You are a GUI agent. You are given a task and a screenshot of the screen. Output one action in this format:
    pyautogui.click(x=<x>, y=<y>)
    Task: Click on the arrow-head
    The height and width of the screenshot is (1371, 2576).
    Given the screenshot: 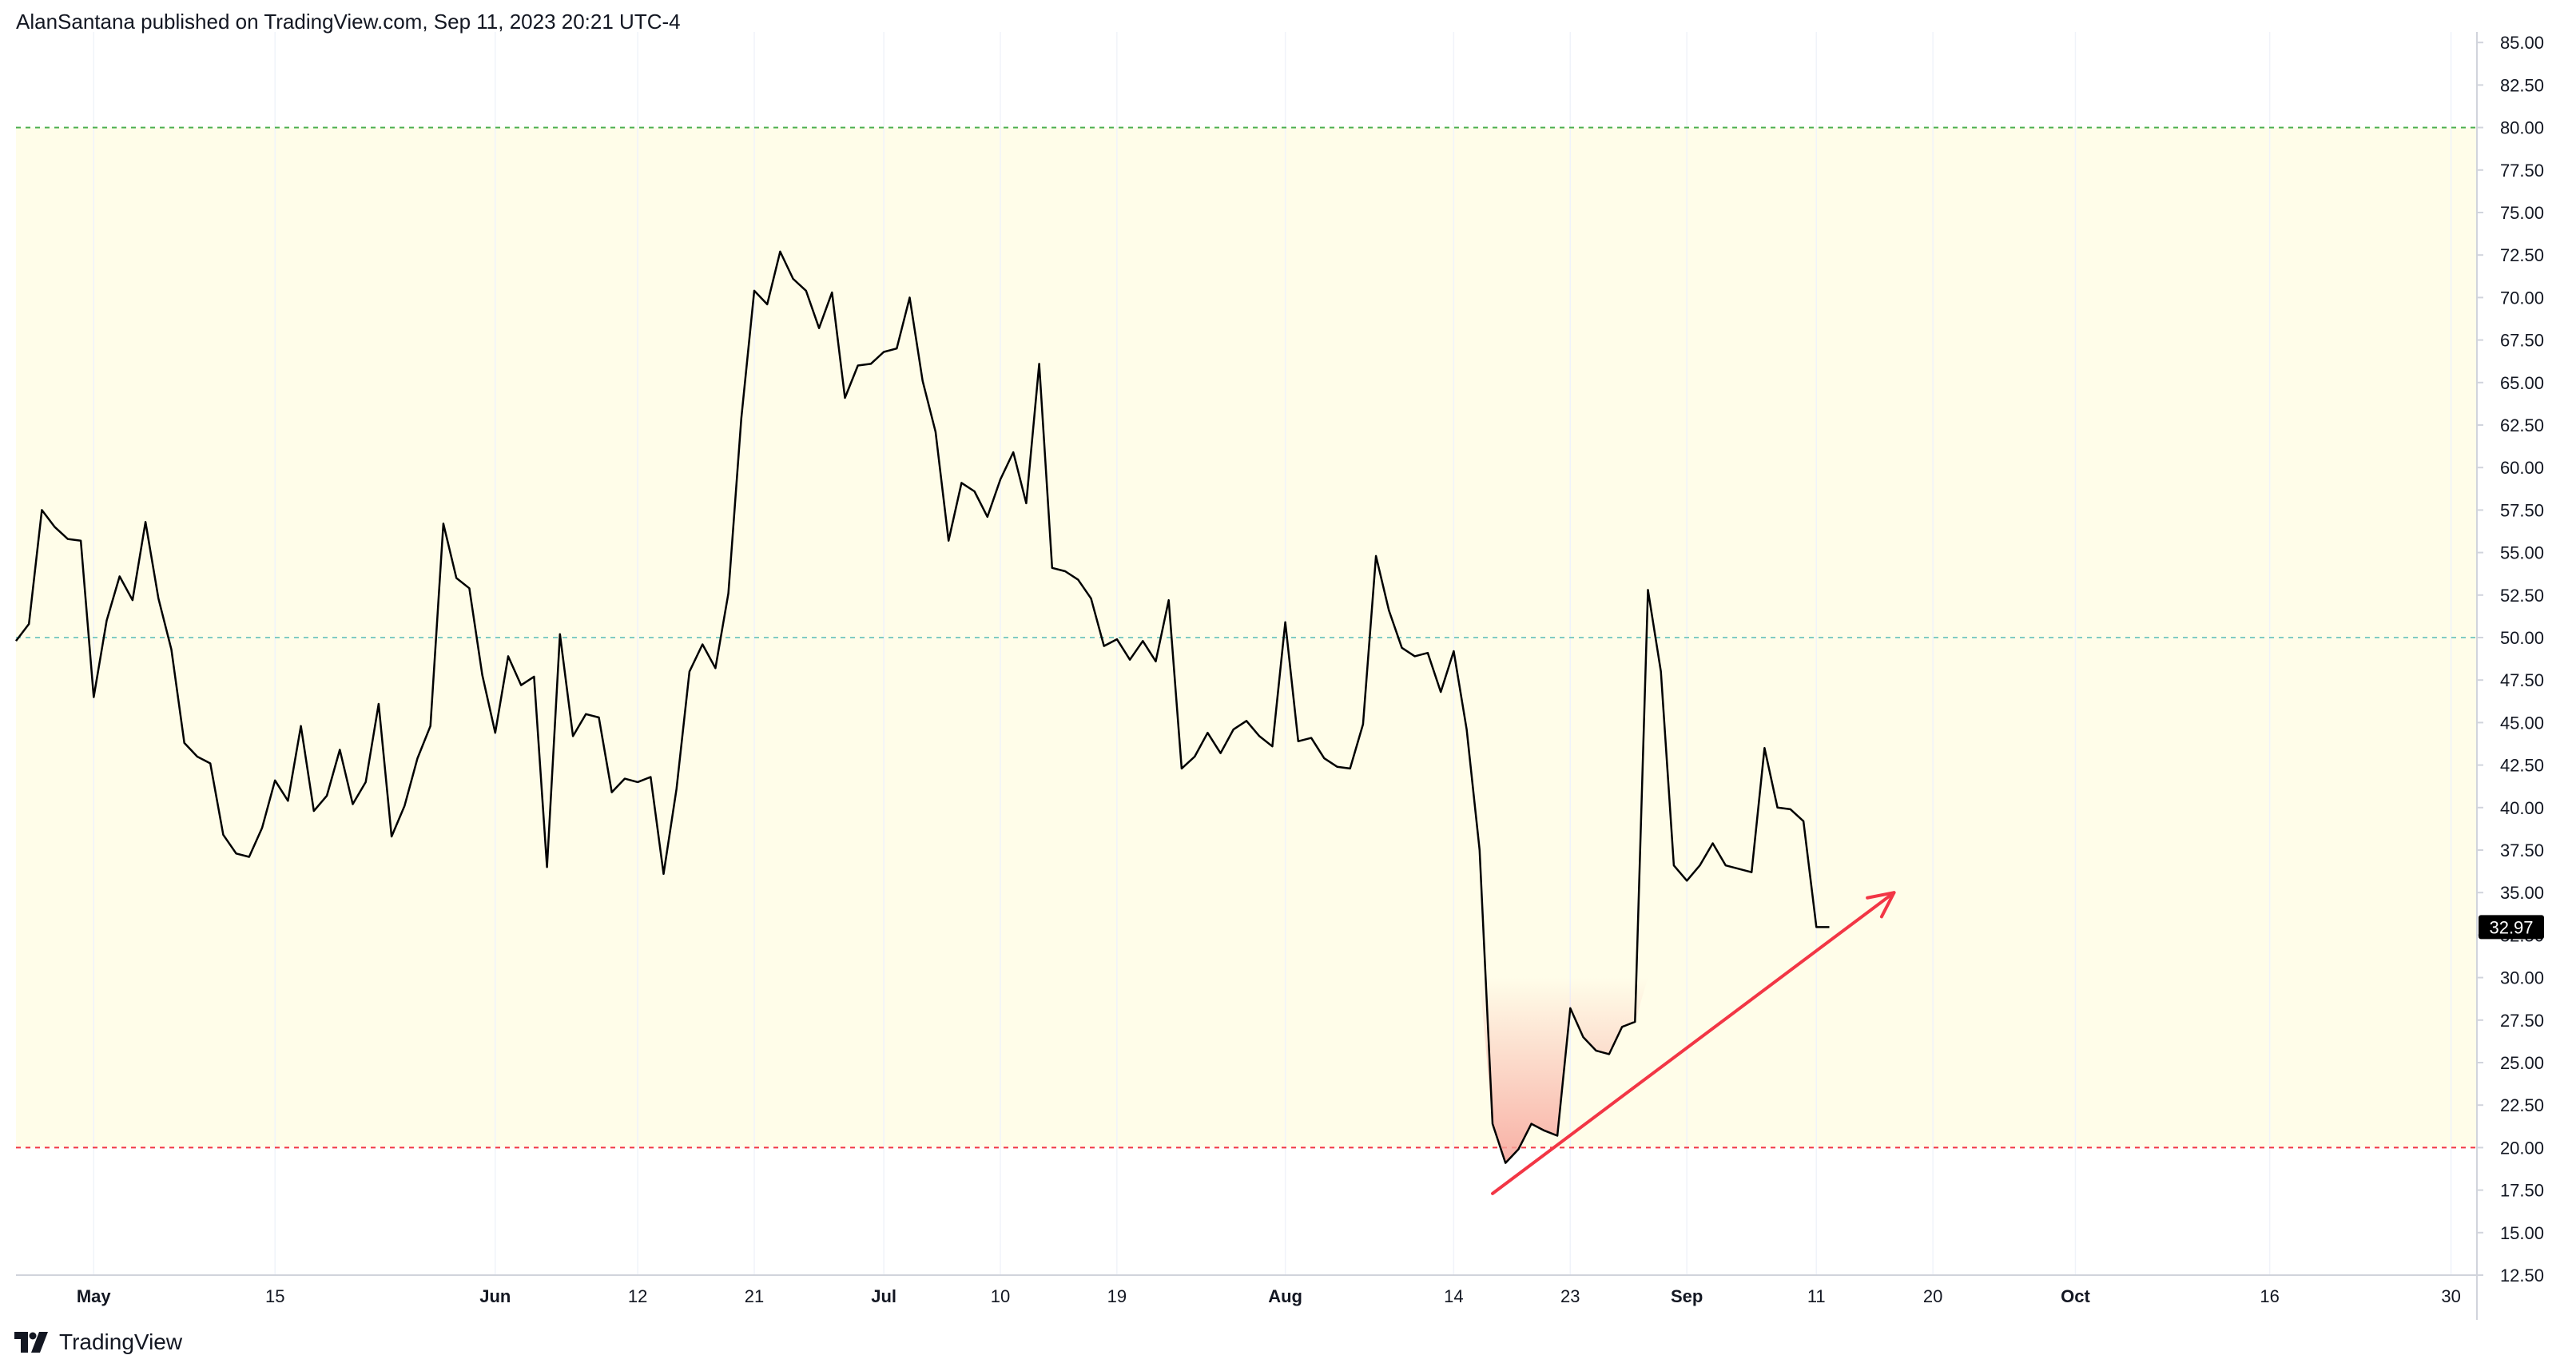 What is the action you would take?
    pyautogui.click(x=1881, y=905)
    